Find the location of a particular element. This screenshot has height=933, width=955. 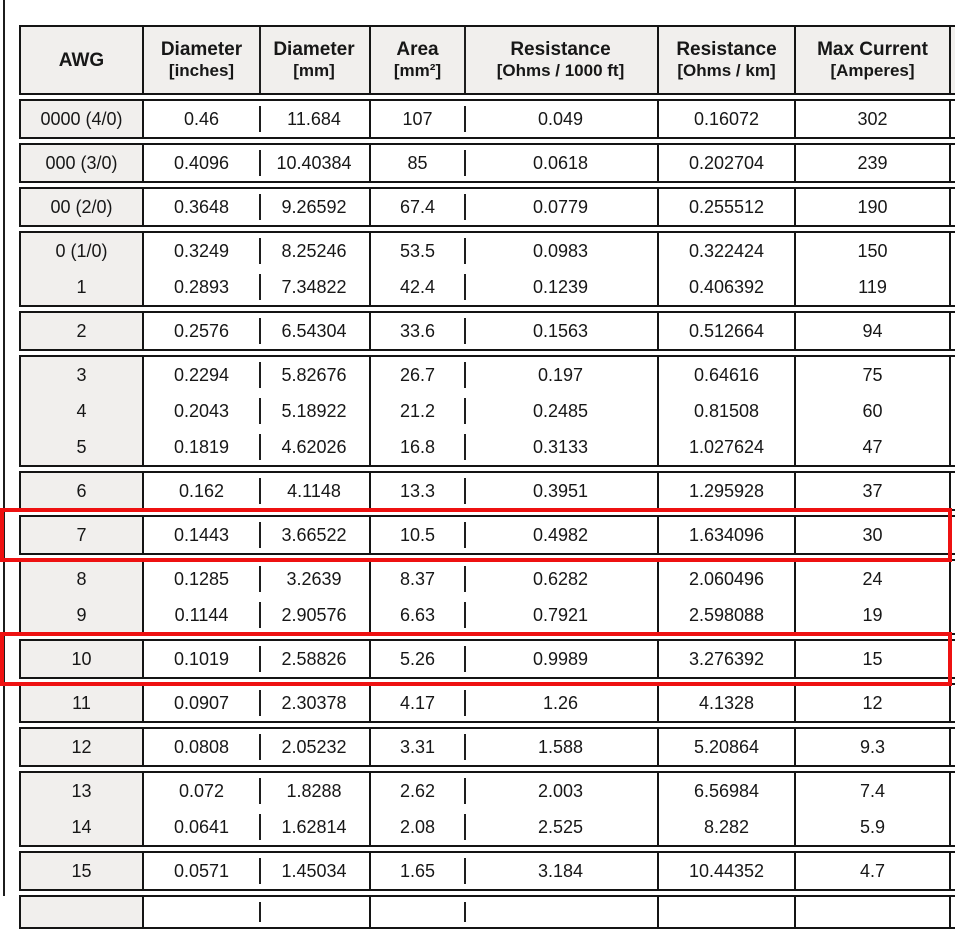

cell-d_in: 0.3648 is located at coordinates (200, 207).